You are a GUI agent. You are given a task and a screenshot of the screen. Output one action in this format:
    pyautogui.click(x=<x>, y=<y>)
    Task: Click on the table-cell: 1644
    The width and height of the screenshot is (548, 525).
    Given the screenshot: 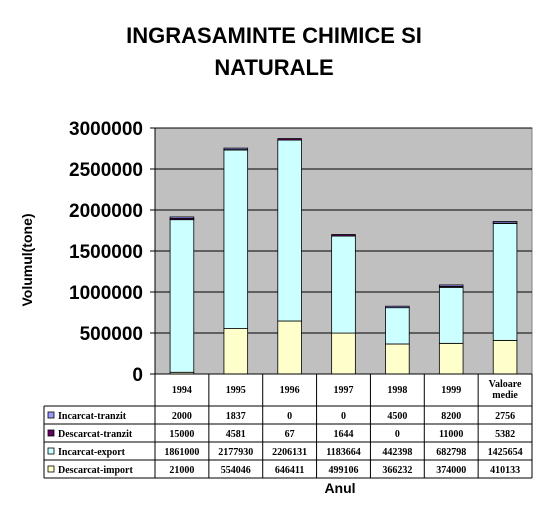 What is the action you would take?
    pyautogui.click(x=344, y=434)
    